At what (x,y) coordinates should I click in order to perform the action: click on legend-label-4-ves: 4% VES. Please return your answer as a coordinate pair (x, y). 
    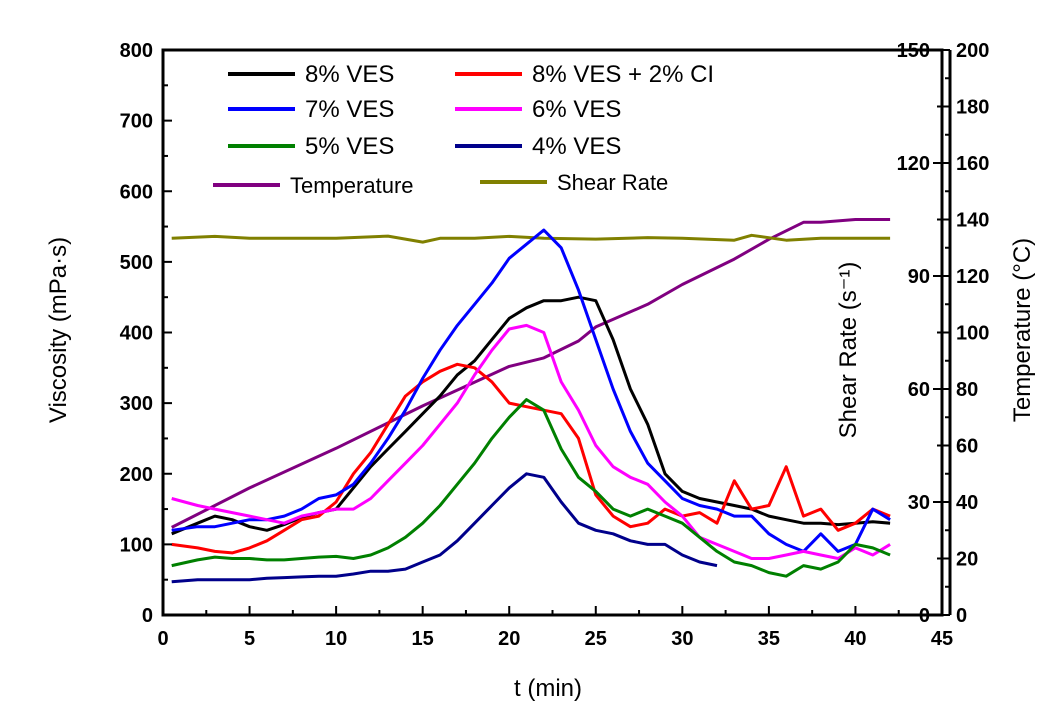
    Looking at the image, I should click on (576, 146).